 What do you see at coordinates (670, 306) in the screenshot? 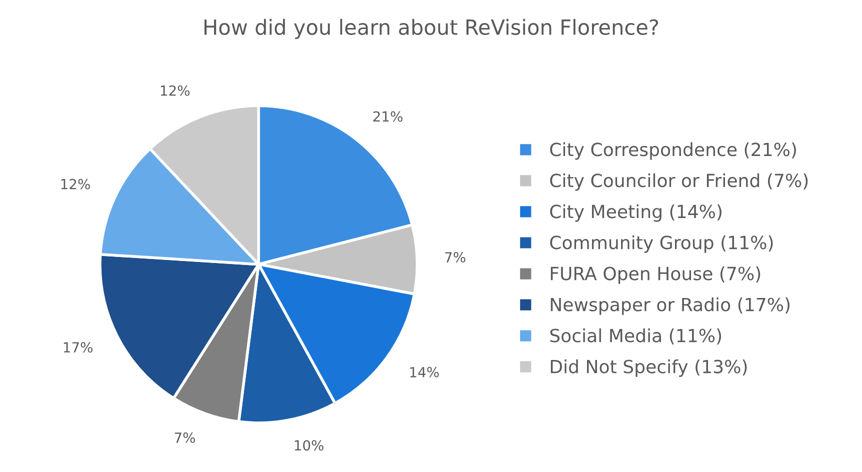
I see `legend-label: Newspaper or Radio (17%)` at bounding box center [670, 306].